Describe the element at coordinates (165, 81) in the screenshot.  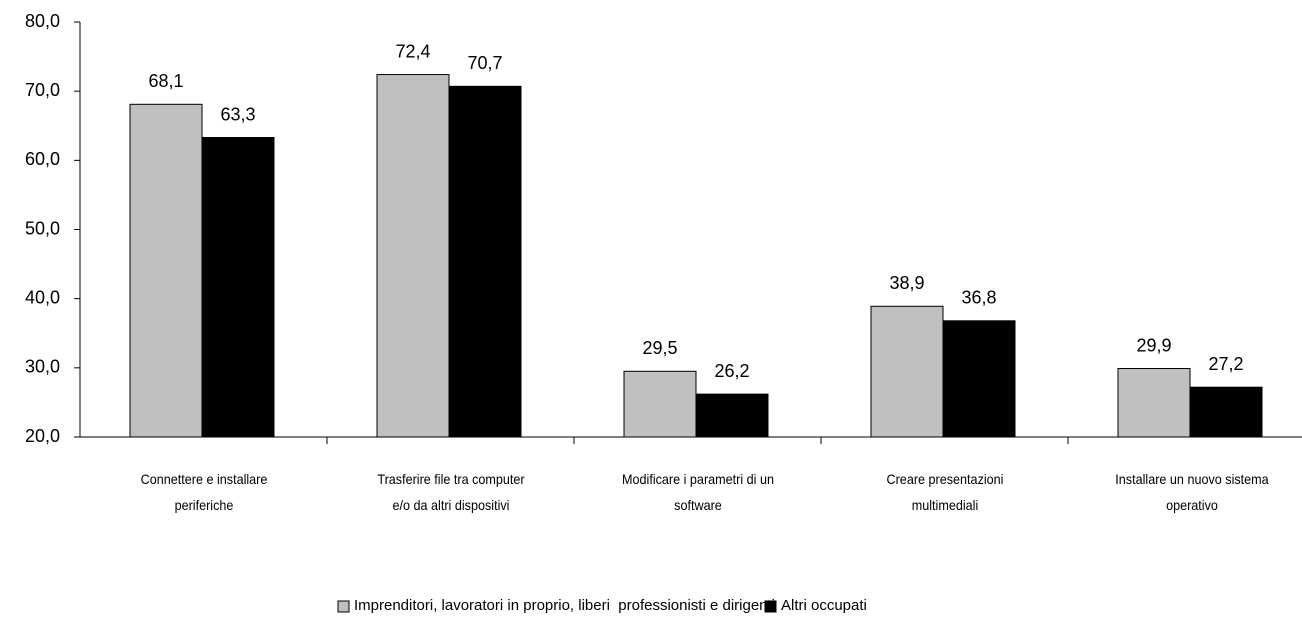
I see `data-label: 68,1` at that location.